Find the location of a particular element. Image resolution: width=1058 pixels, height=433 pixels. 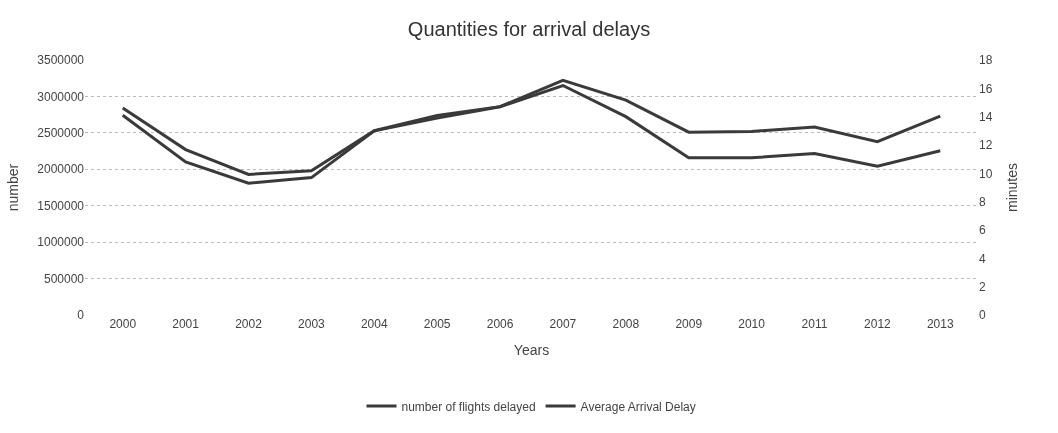

y-tick-label: 1000000 is located at coordinates (61, 242).